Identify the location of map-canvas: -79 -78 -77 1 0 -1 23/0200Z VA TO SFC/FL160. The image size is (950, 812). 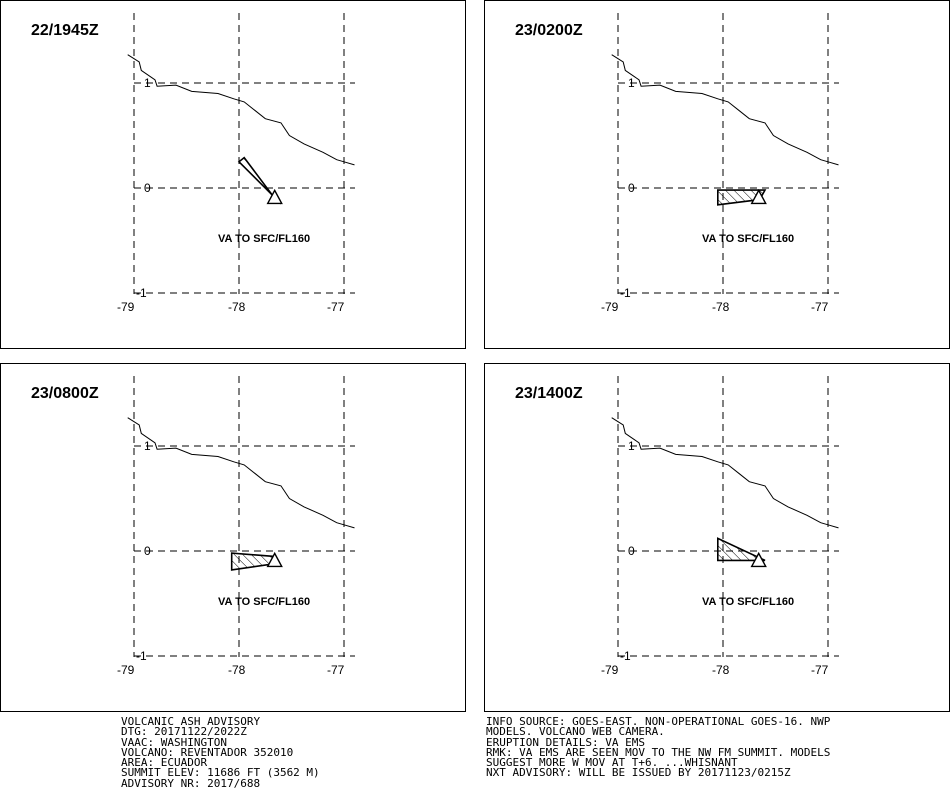
(677, 163).